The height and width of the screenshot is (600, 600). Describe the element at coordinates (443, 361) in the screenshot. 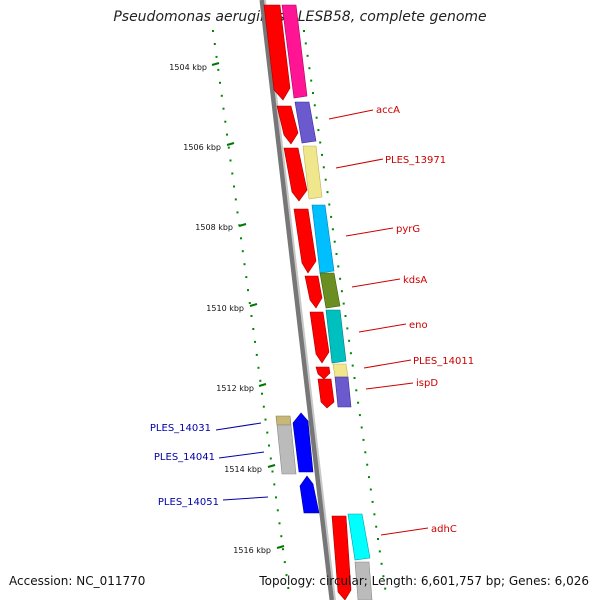

I see `gene-label-ples-14011: PLES_14011` at that location.